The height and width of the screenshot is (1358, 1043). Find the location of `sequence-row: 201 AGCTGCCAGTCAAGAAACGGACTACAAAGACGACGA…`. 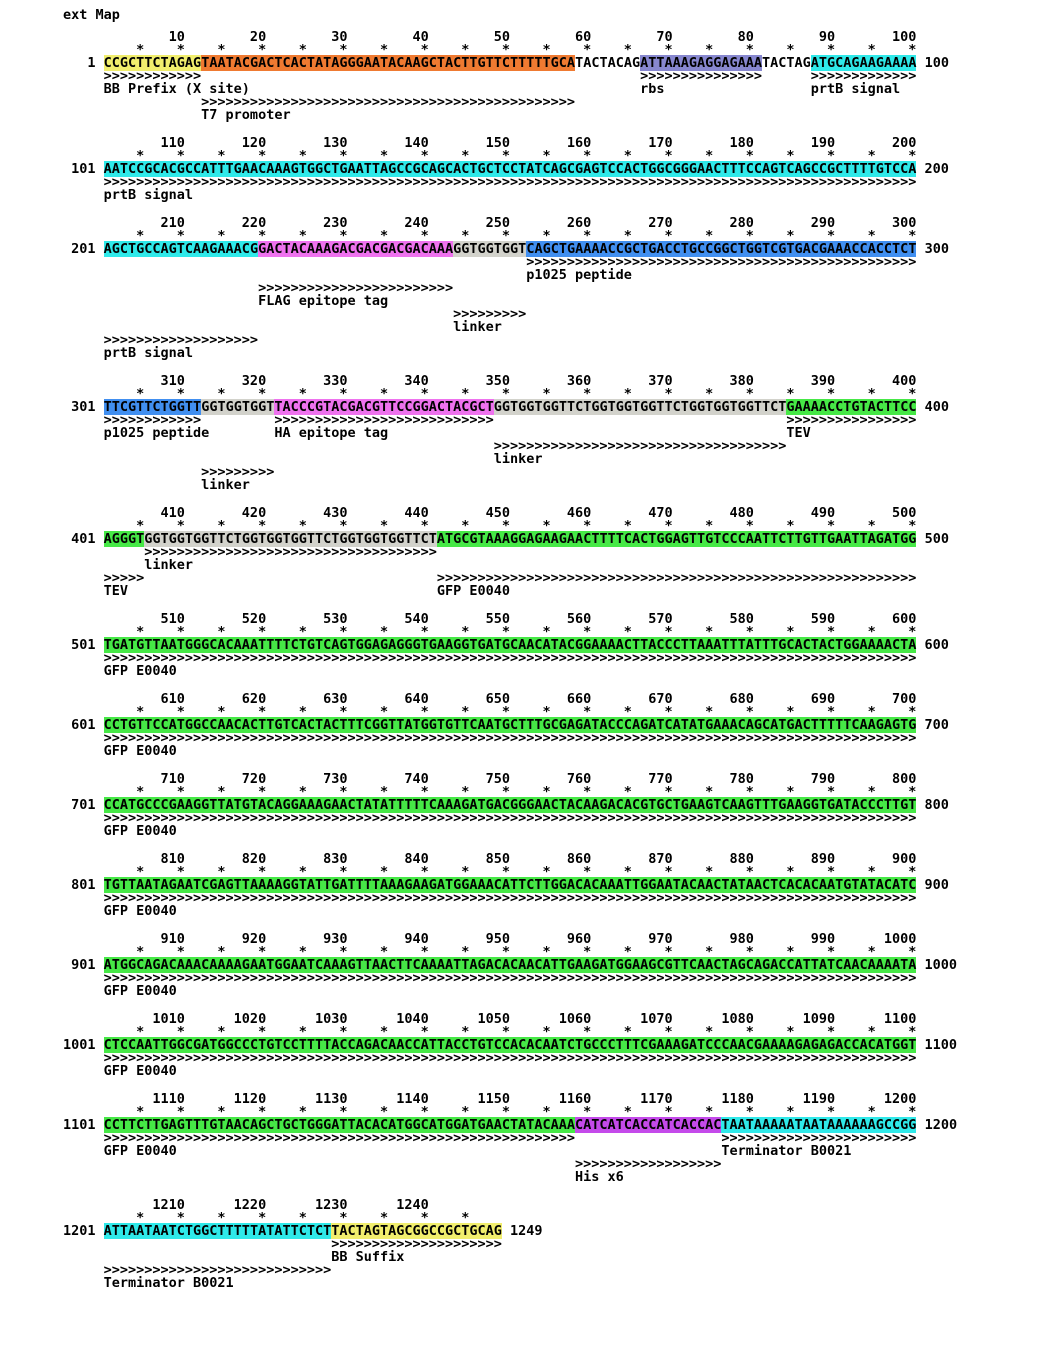

sequence-row: 201 AGCTGCCAGTCAAGAAACGGACTACAAAGACGACGA… is located at coordinates (553, 249).